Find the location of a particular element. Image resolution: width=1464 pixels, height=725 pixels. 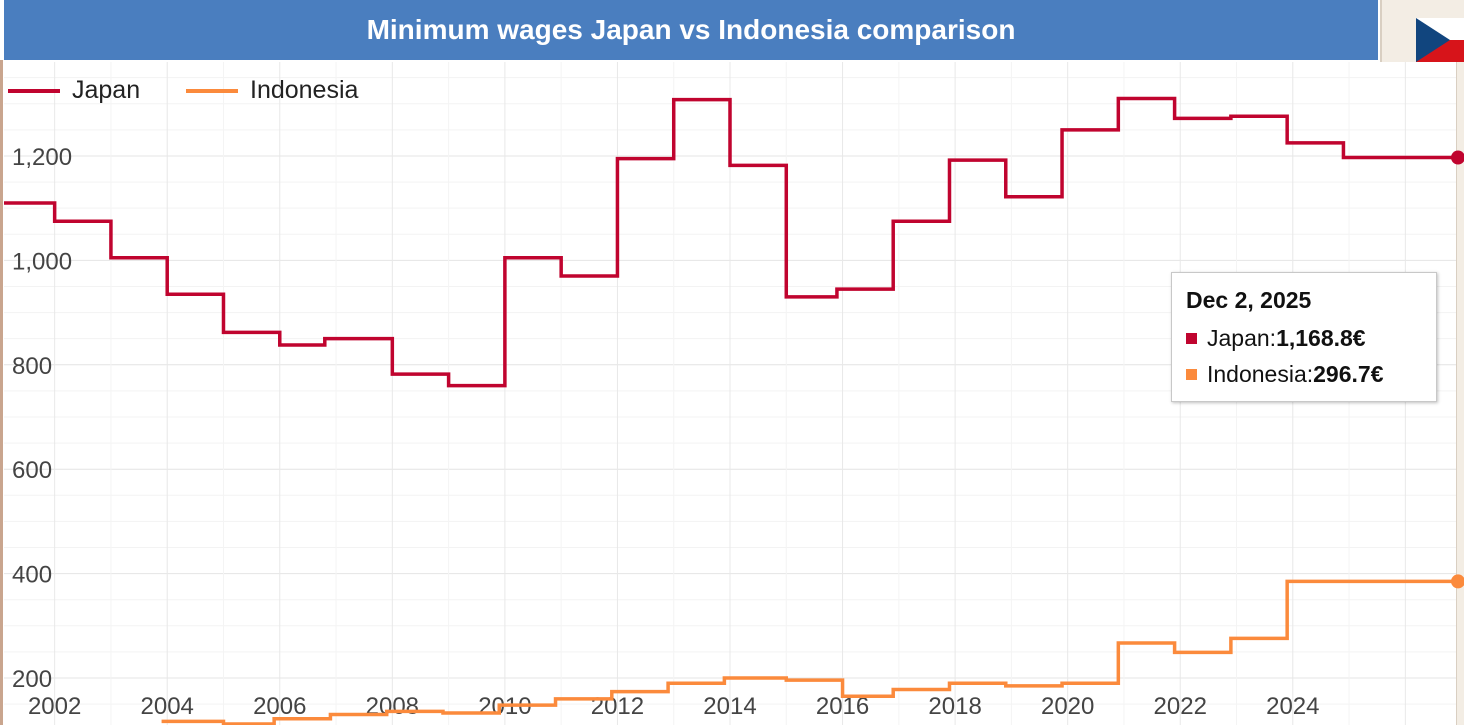

y-tick-label: 1,000 is located at coordinates (42, 261).